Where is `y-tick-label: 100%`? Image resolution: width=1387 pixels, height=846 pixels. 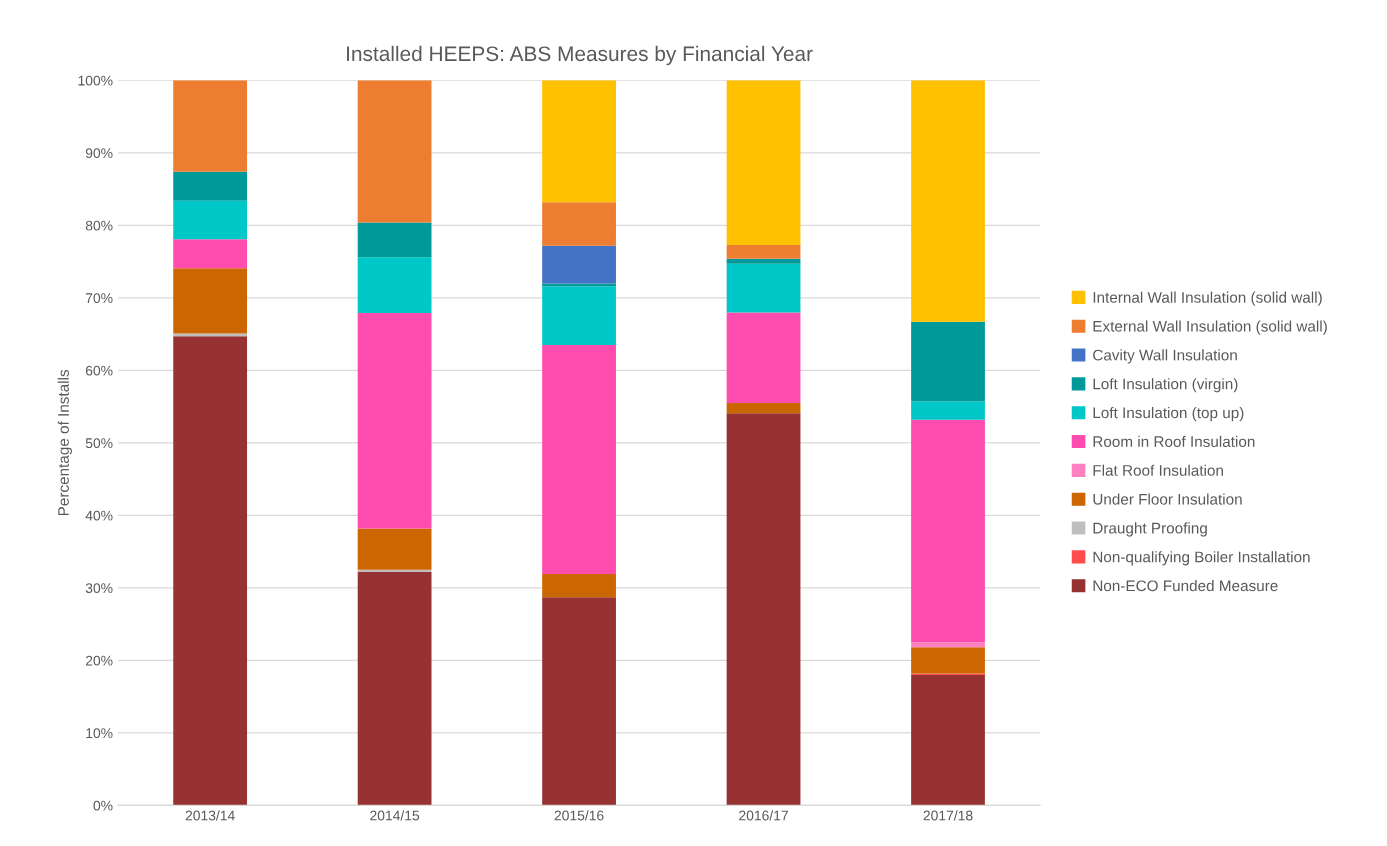 y-tick-label: 100% is located at coordinates (95, 80).